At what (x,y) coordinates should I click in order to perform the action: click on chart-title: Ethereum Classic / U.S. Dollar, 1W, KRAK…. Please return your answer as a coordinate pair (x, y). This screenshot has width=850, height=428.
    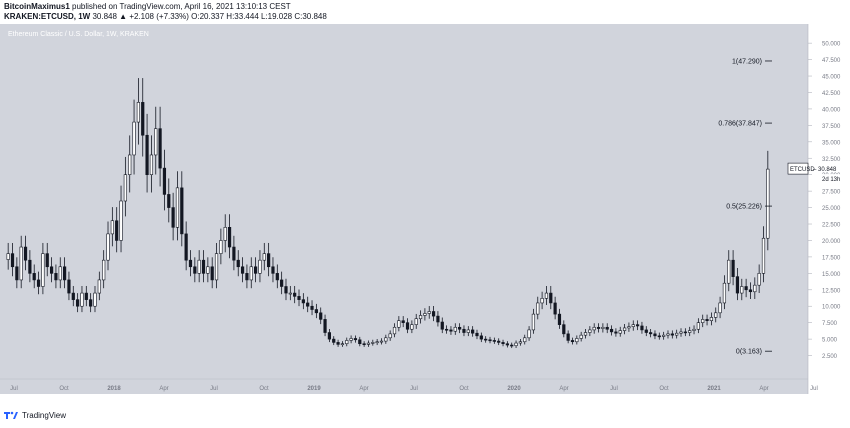
    Looking at the image, I should click on (78, 34).